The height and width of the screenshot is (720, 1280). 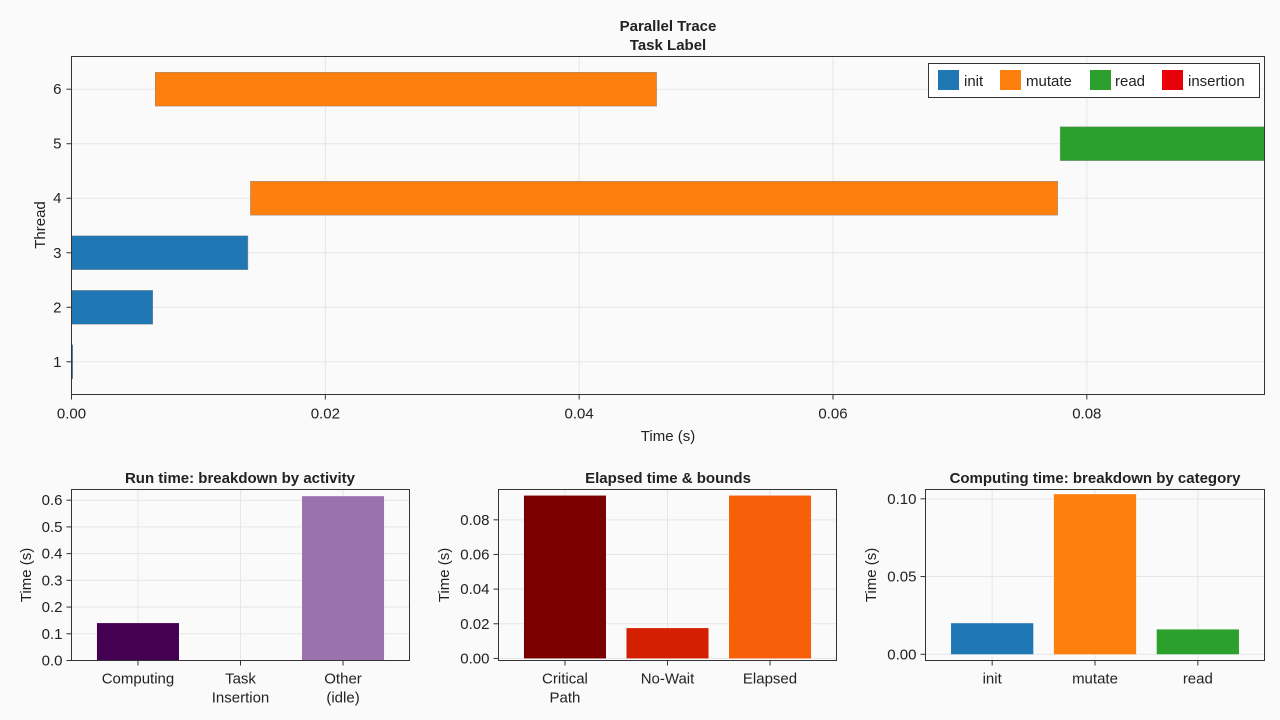 I want to click on computing-bars, so click(x=1095, y=574).